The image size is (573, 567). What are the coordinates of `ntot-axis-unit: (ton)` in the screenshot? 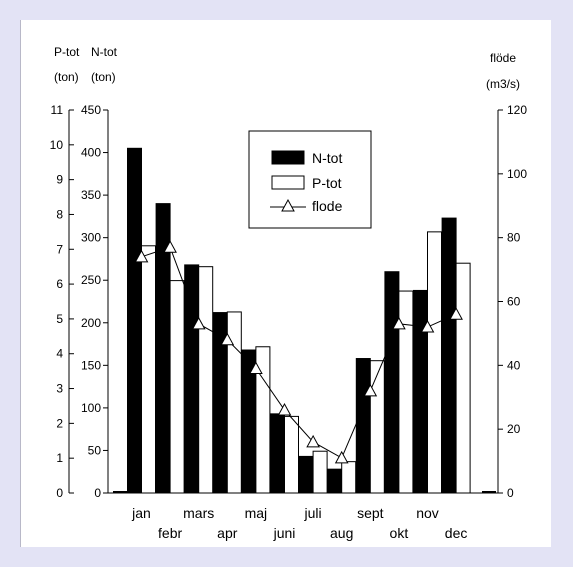 It's located at (103, 77).